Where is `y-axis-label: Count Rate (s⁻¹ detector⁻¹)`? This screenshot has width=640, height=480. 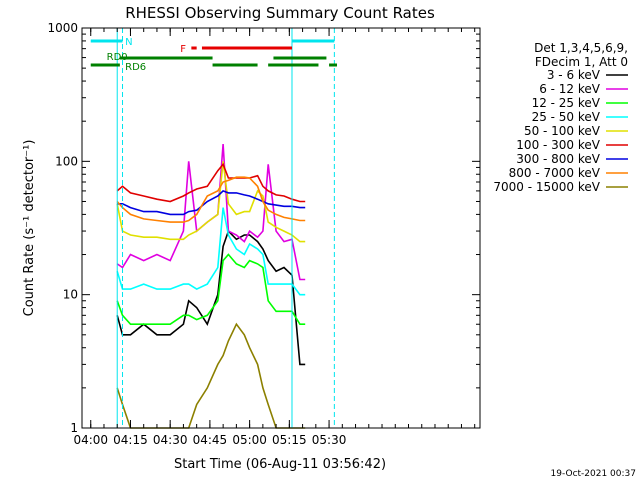
y-axis-label: Count Rate (s⁻¹ detector⁻¹) is located at coordinates (29, 228).